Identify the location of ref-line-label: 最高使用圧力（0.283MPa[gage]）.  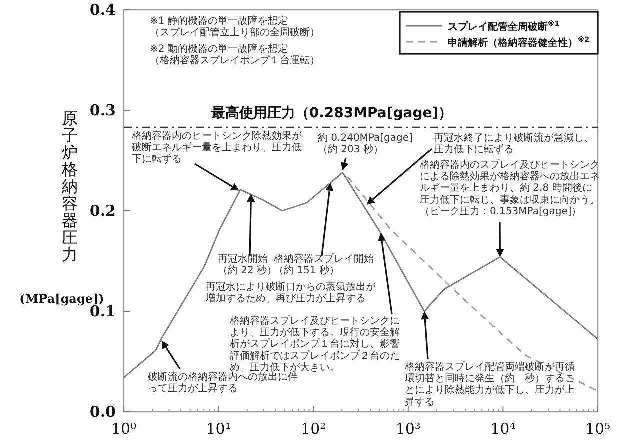
(331, 113).